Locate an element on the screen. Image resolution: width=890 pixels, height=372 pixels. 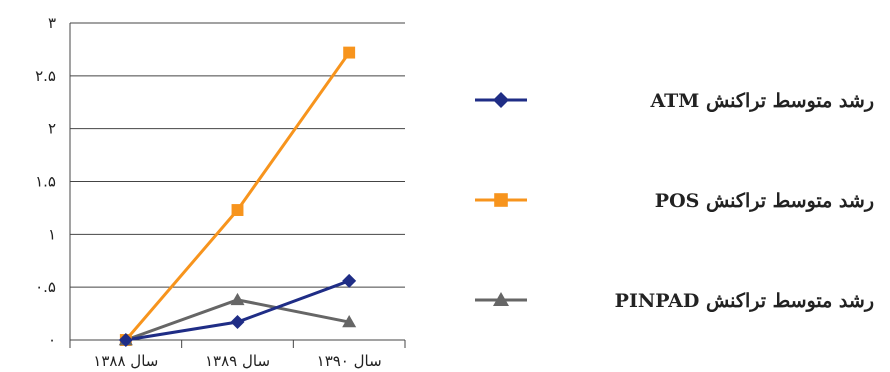
legend-label: رشد متوسط تراکنش POS is located at coordinates (764, 201).